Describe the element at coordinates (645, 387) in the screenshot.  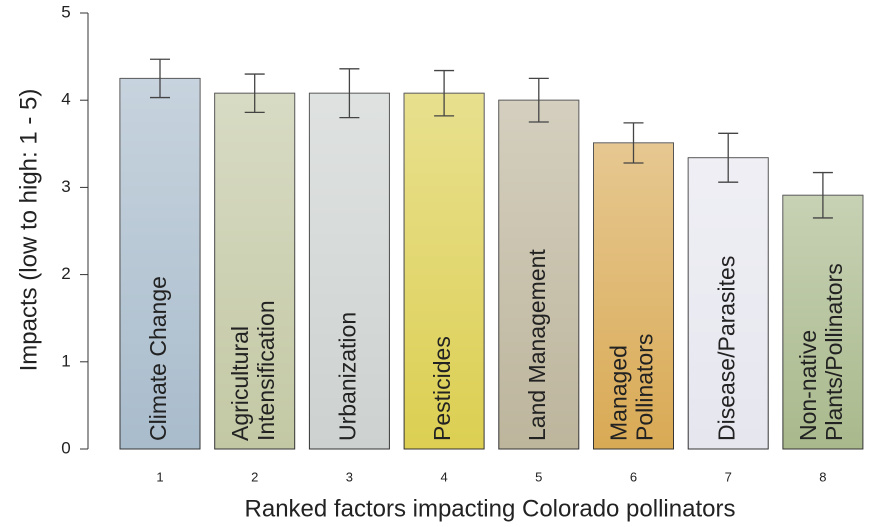
I see `bar-label: Pollinators` at that location.